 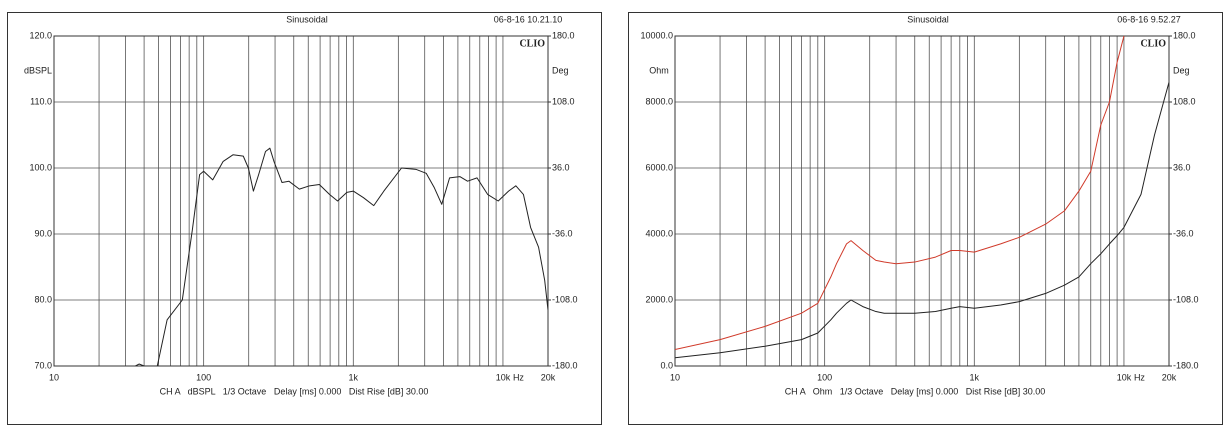 What do you see at coordinates (40, 167) in the screenshot?
I see `y-tick-label: 100.0` at bounding box center [40, 167].